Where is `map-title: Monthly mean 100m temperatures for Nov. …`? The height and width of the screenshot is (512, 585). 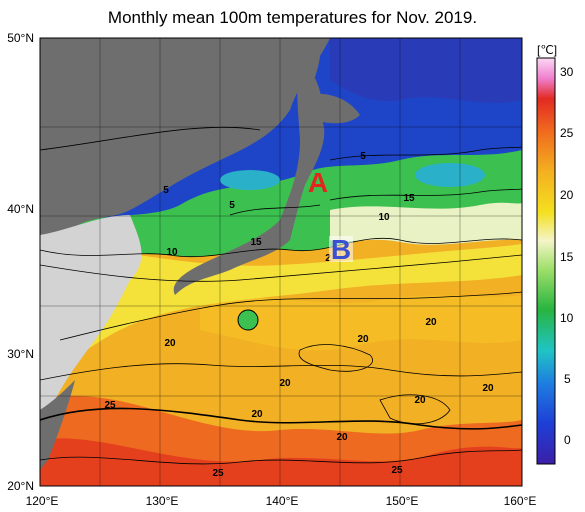
map-title: Monthly mean 100m temperatures for Nov. … is located at coordinates (292, 17).